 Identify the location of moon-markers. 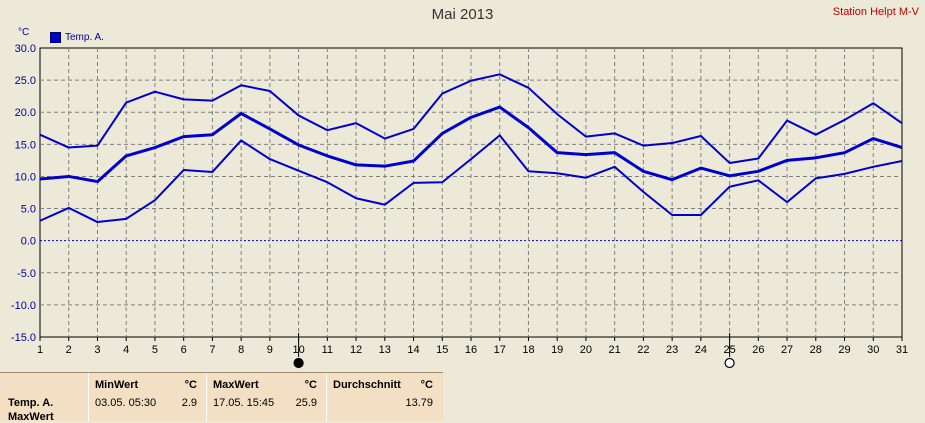
(514, 351).